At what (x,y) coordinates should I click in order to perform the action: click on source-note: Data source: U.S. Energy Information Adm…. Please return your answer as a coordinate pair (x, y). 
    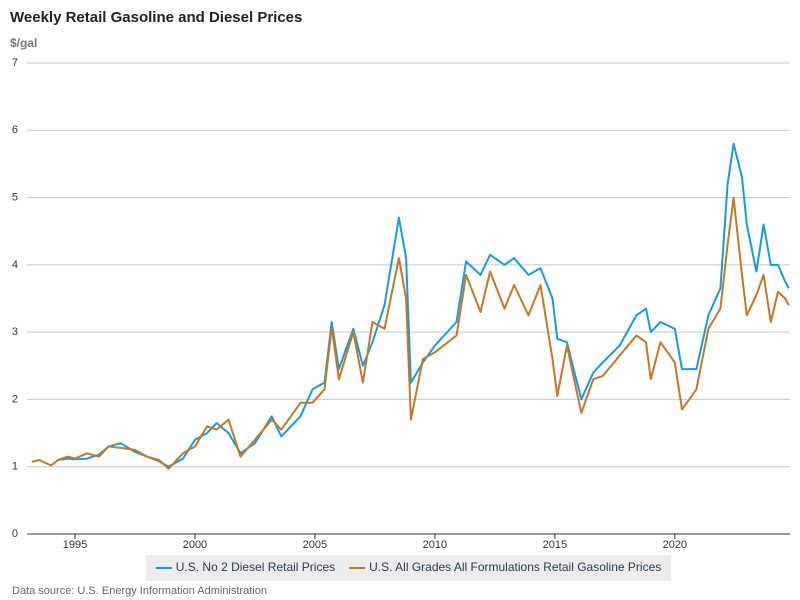
    Looking at the image, I should click on (139, 591).